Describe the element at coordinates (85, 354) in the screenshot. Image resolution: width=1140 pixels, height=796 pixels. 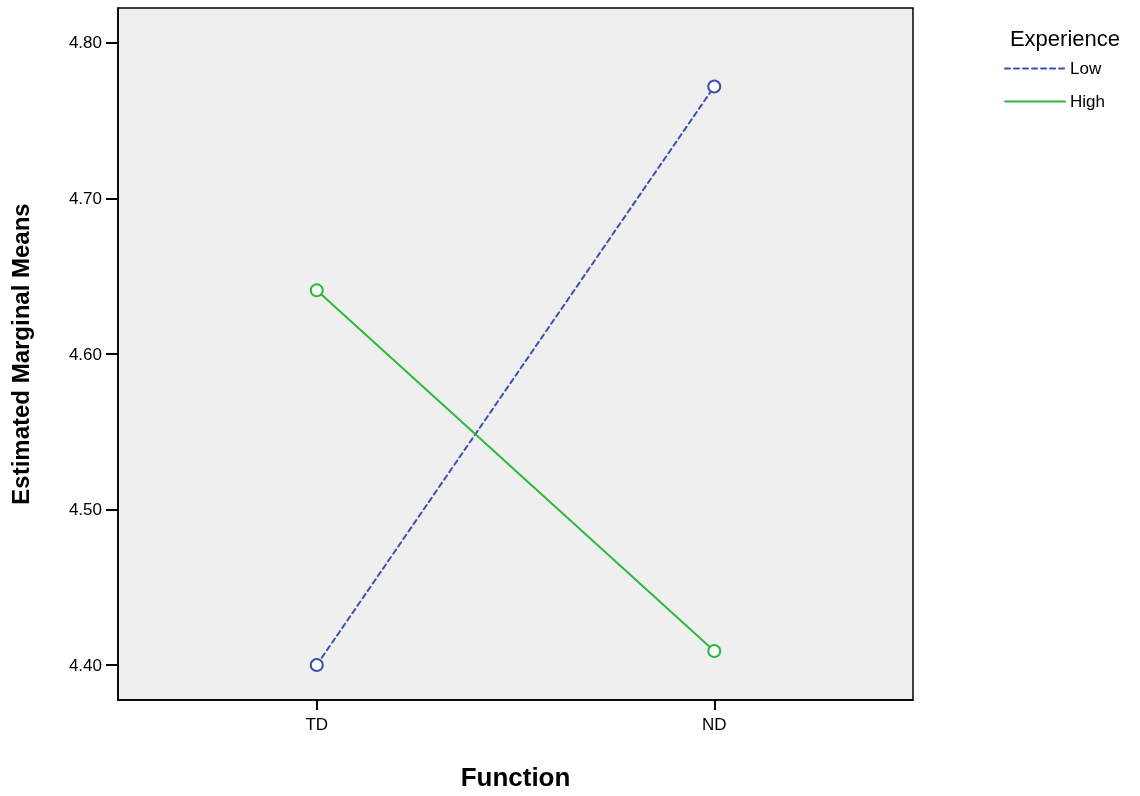
I see `y-tick-label: 4.60` at that location.